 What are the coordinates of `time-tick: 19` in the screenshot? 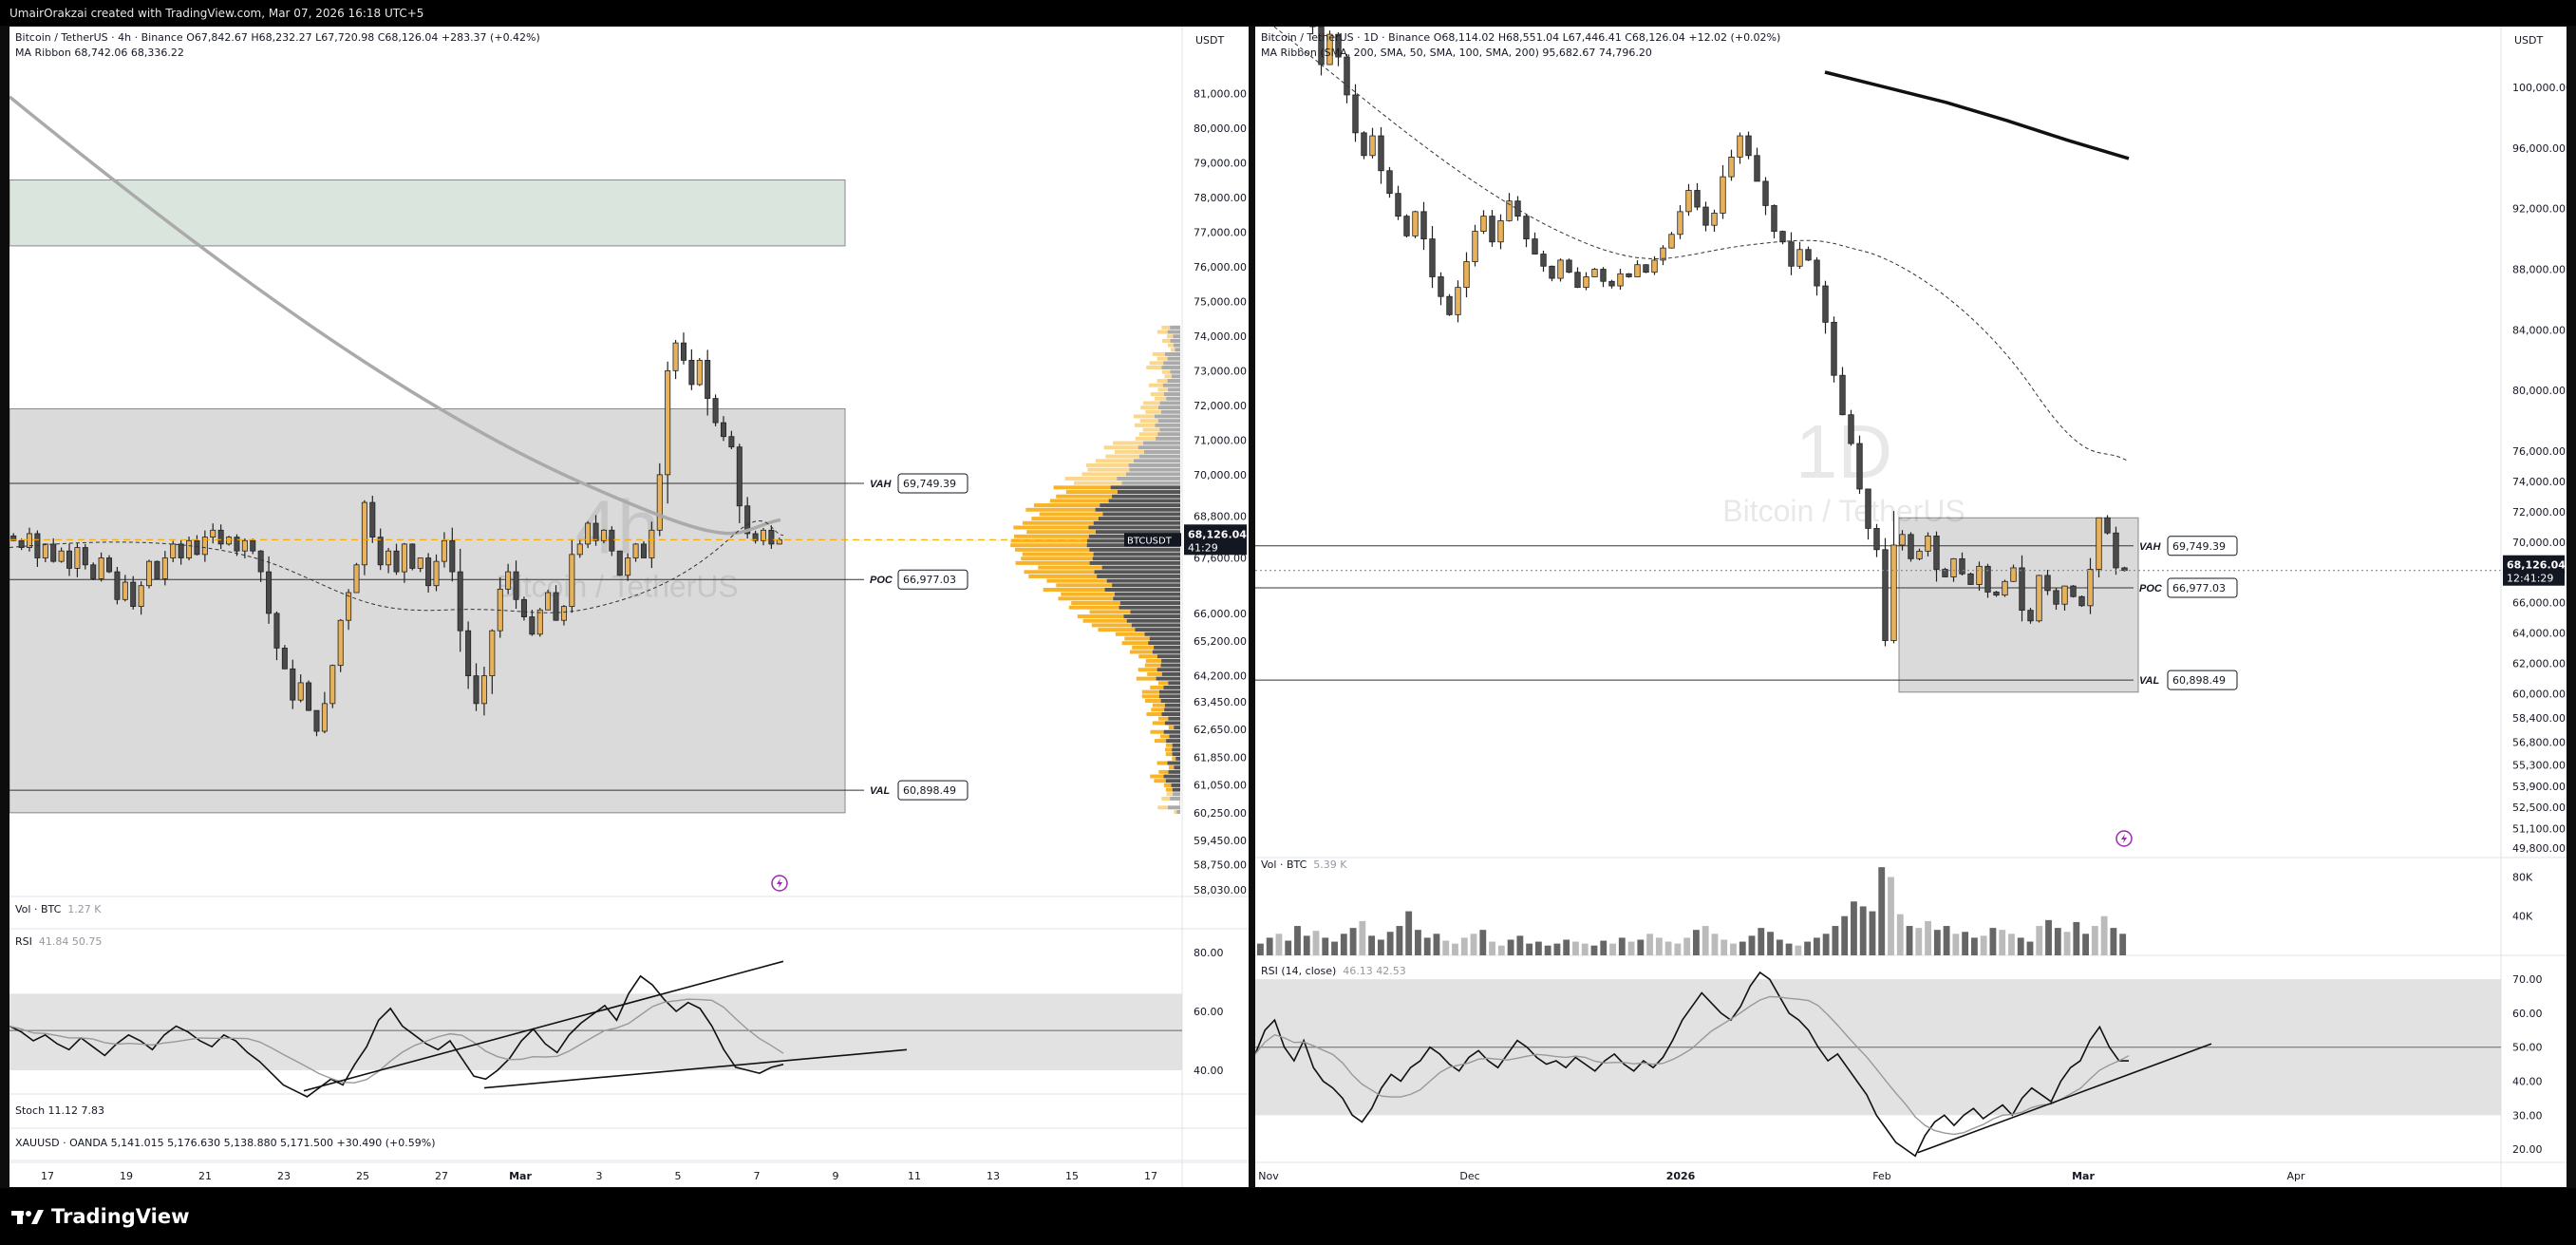 It's located at (126, 1176).